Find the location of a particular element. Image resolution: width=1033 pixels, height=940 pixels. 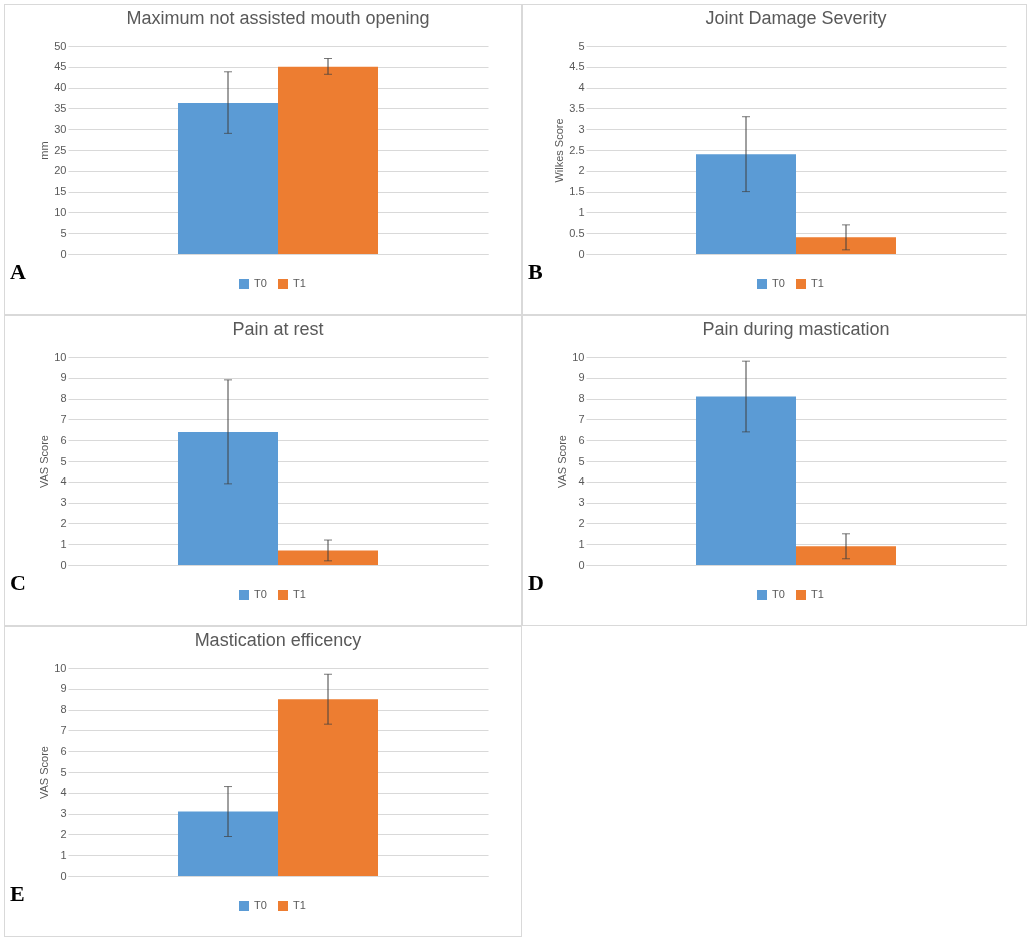

y-tick-label: 3.5 is located at coordinates (577, 107).